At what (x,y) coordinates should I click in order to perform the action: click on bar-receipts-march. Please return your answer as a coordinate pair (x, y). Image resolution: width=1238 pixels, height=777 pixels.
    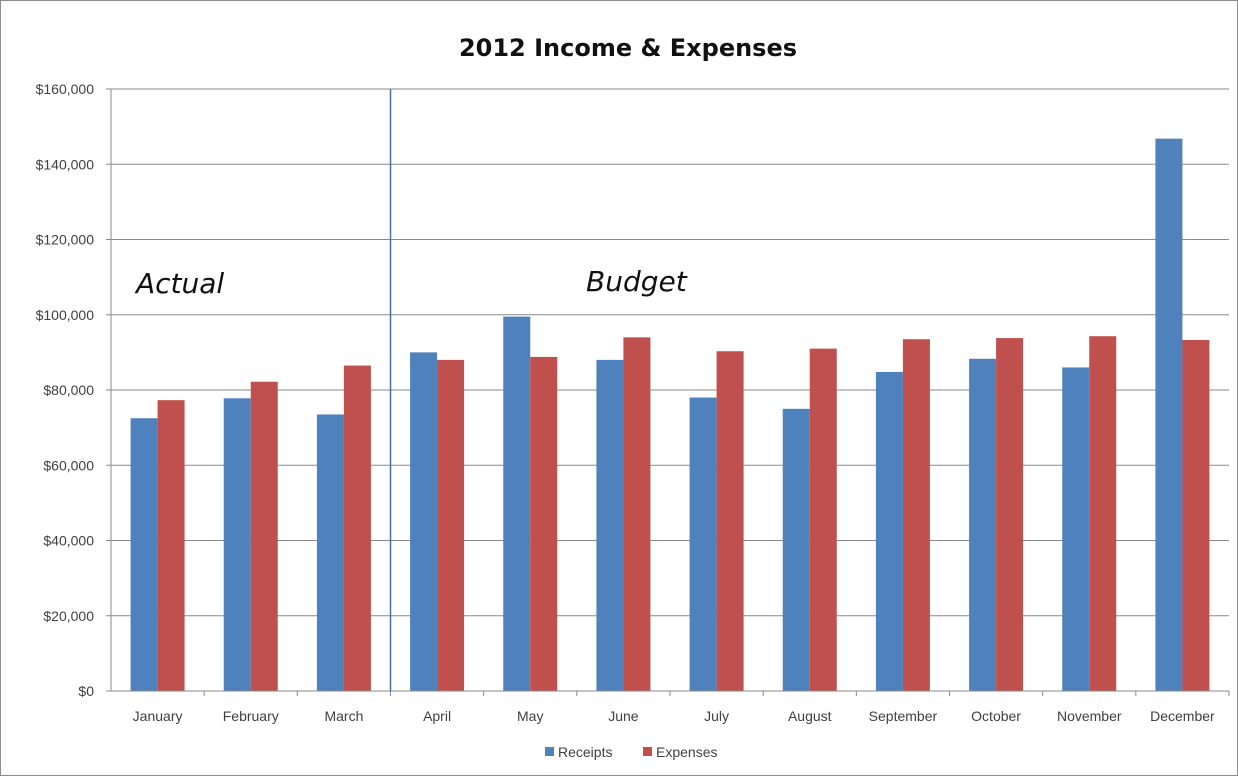
    Looking at the image, I should click on (330, 552).